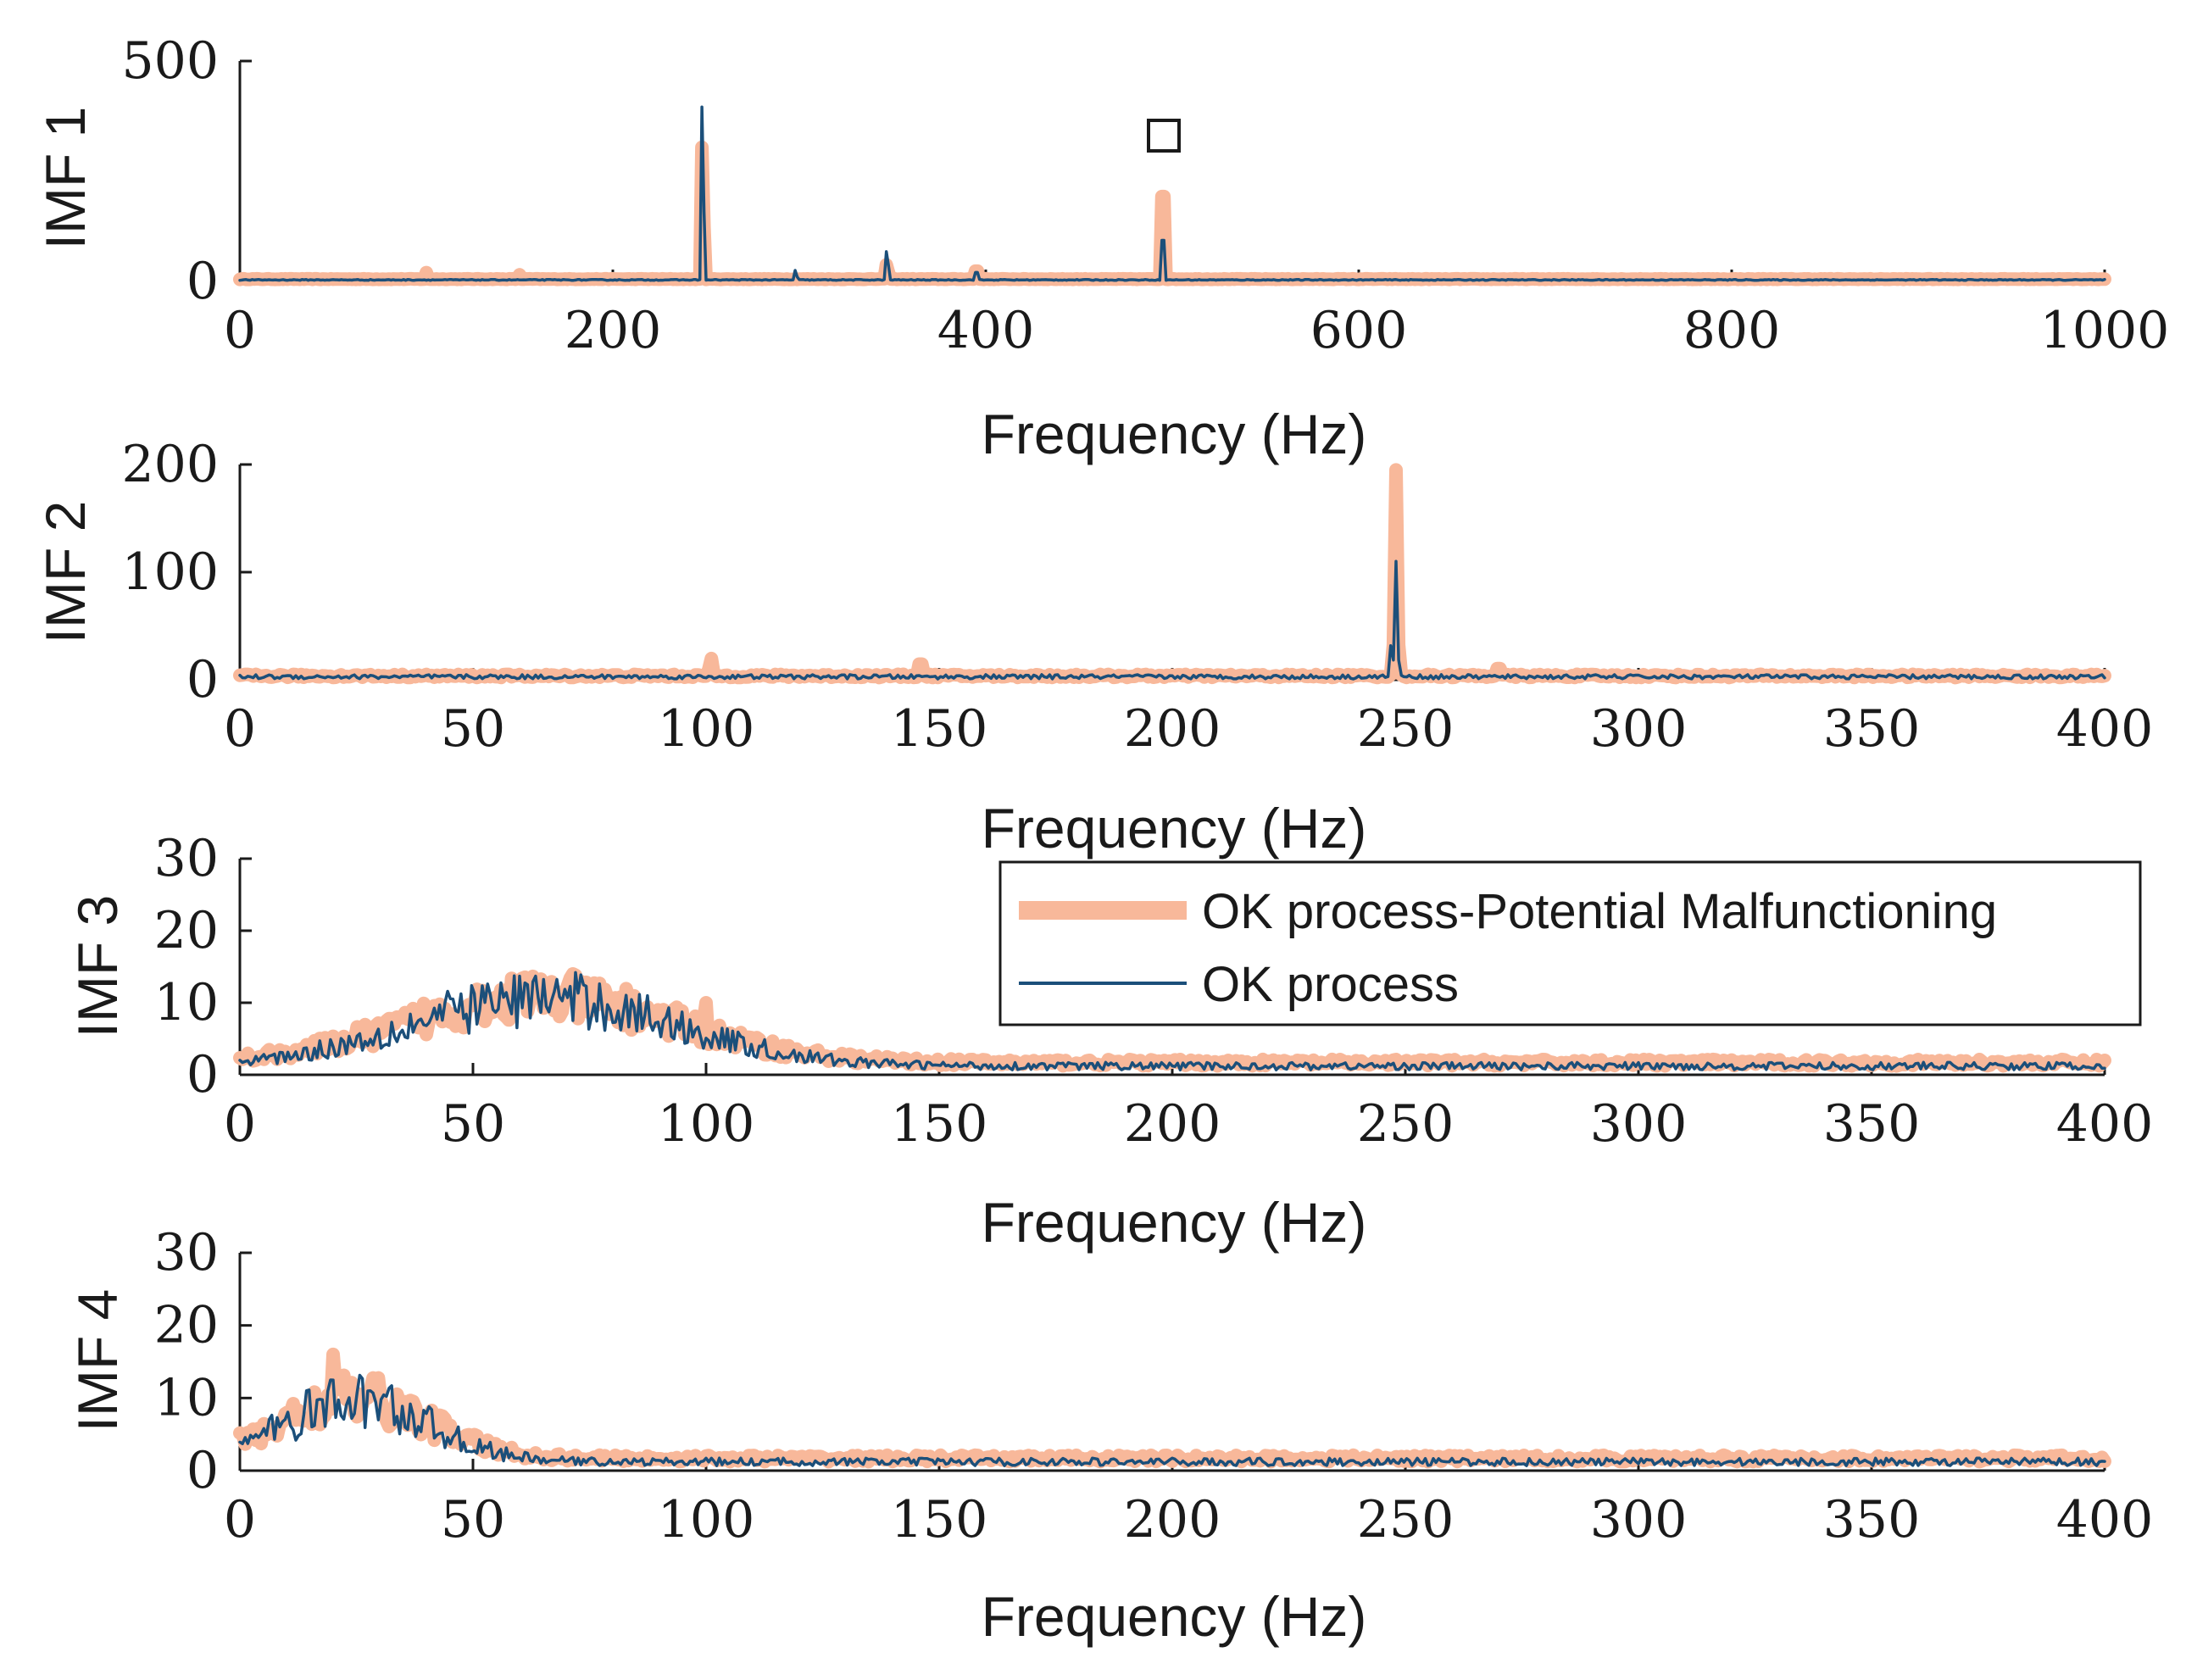 This screenshot has width=2186, height=1680. I want to click on imf2-xlabel: Frequency (Hz), so click(1174, 828).